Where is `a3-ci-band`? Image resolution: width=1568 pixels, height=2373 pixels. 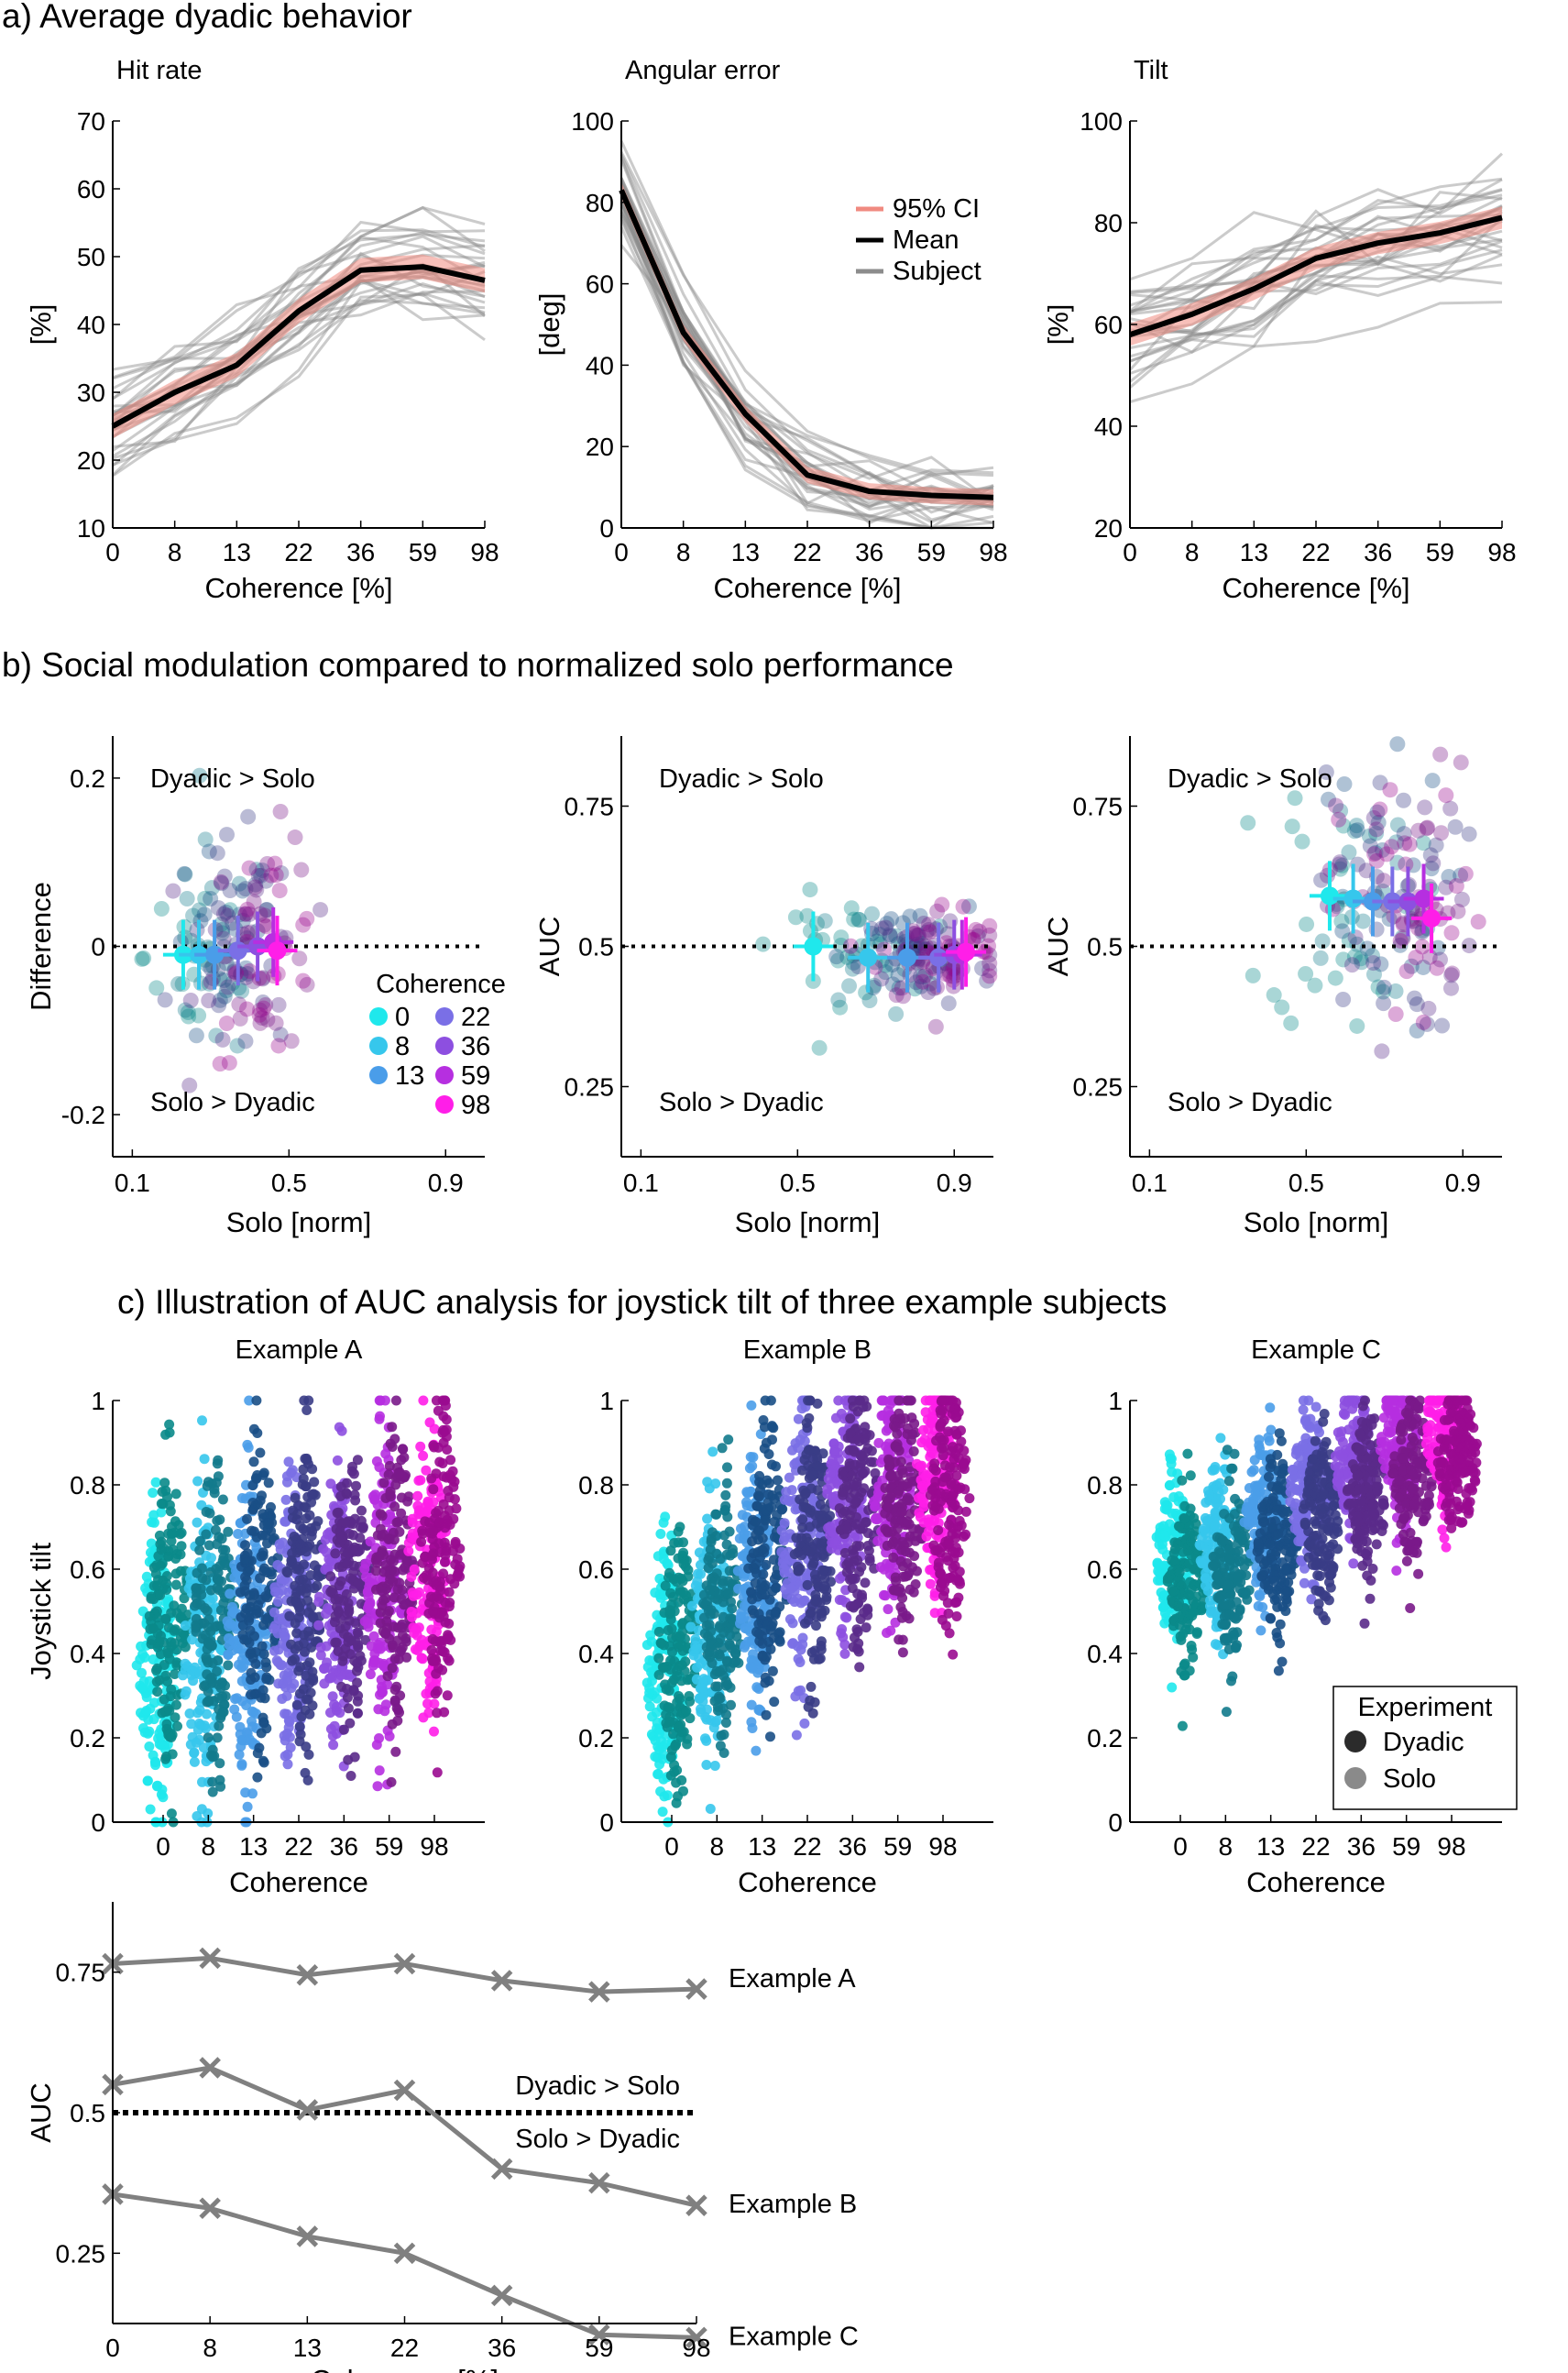
a3-ci-band is located at coordinates (1316, 276).